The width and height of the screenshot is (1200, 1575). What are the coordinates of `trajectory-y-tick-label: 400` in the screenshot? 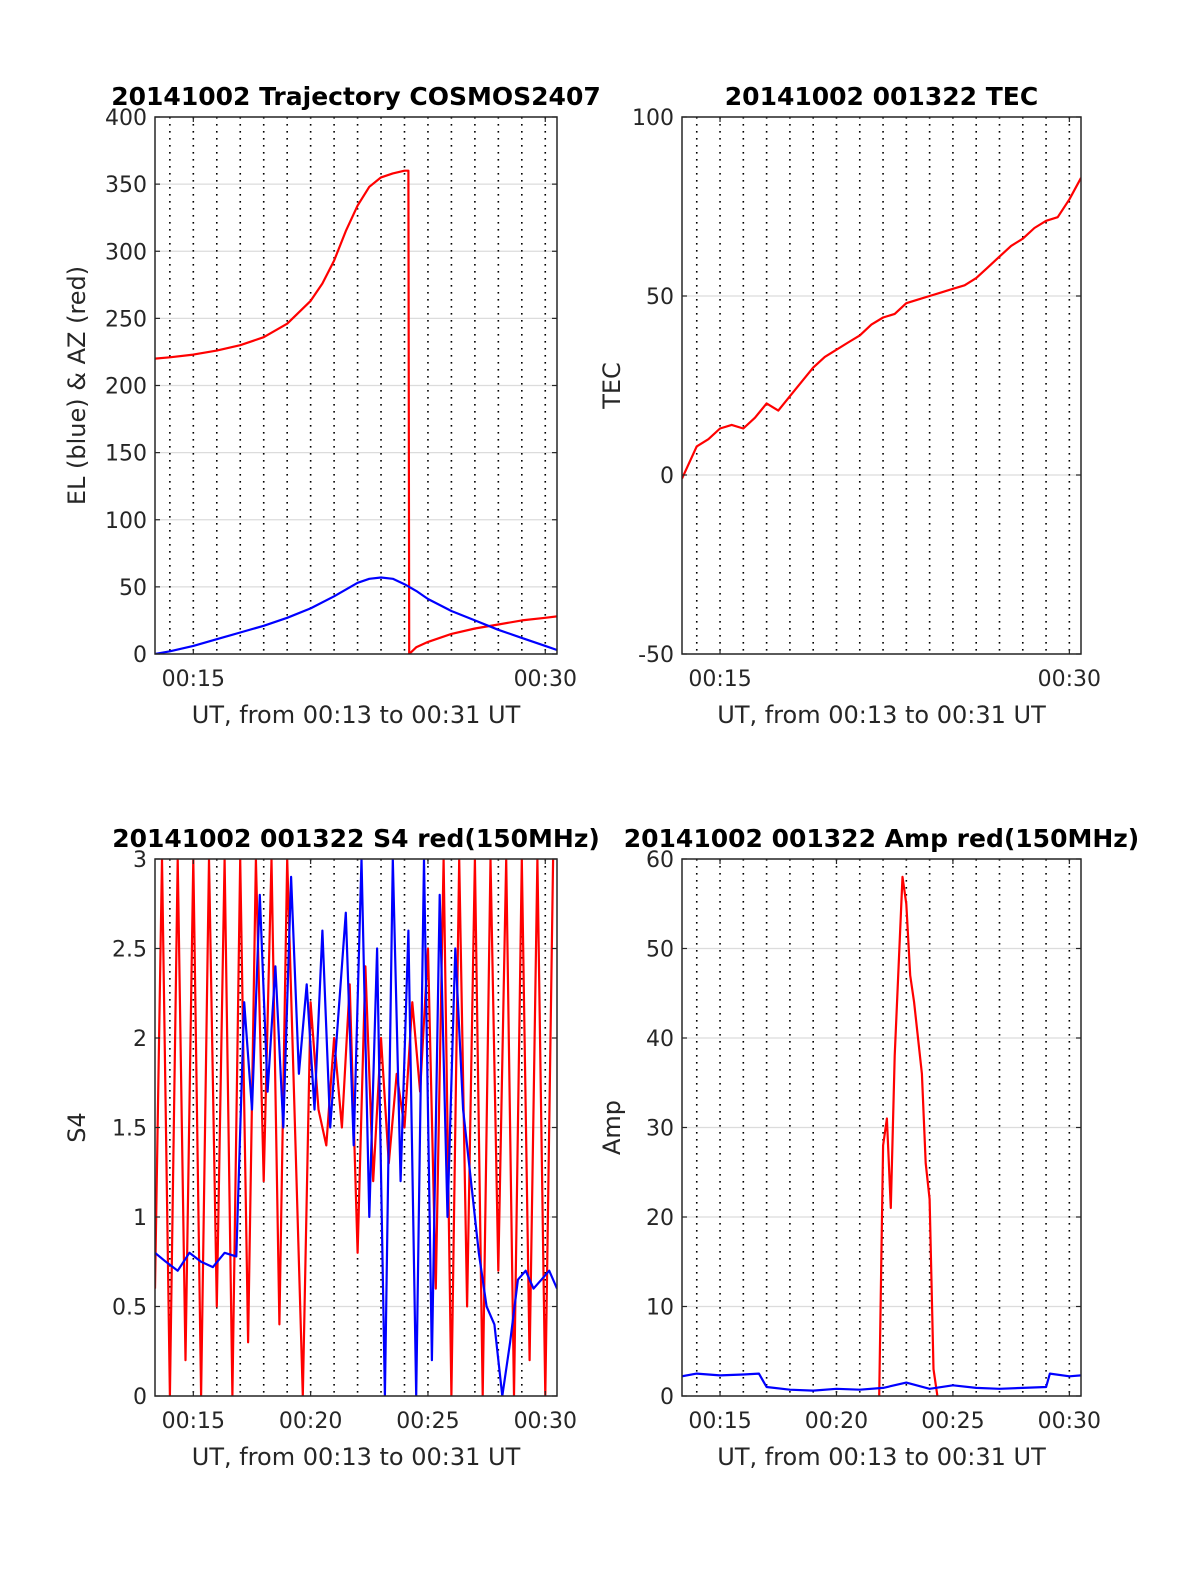 It's located at (126, 118).